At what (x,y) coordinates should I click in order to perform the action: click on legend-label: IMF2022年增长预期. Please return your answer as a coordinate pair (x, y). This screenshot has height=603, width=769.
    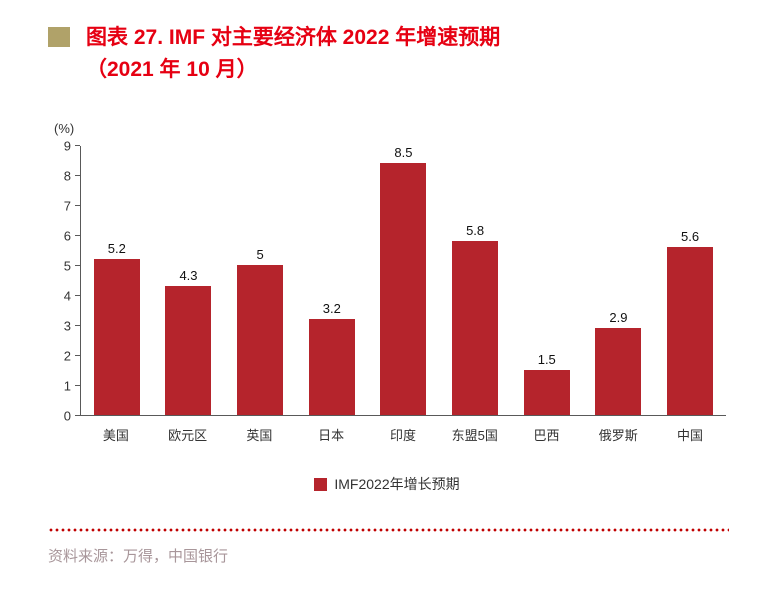
    Looking at the image, I should click on (397, 484).